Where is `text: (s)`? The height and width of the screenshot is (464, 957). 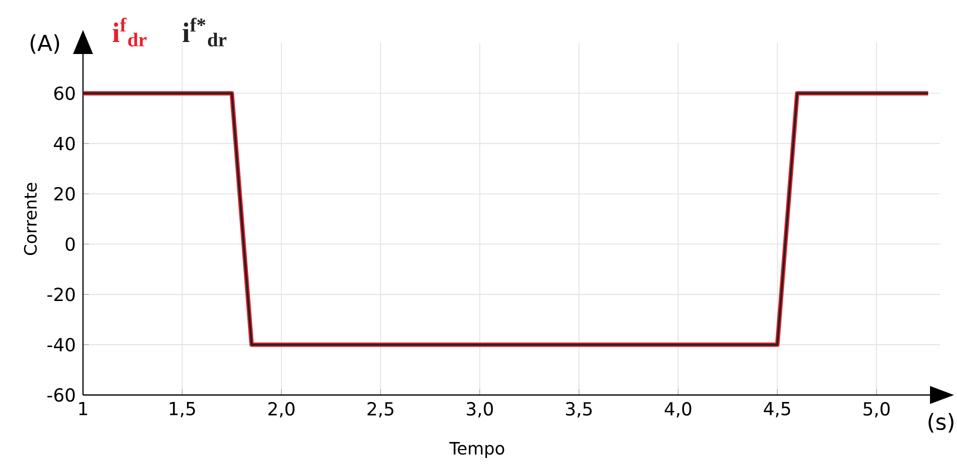 text: (s) is located at coordinates (941, 423).